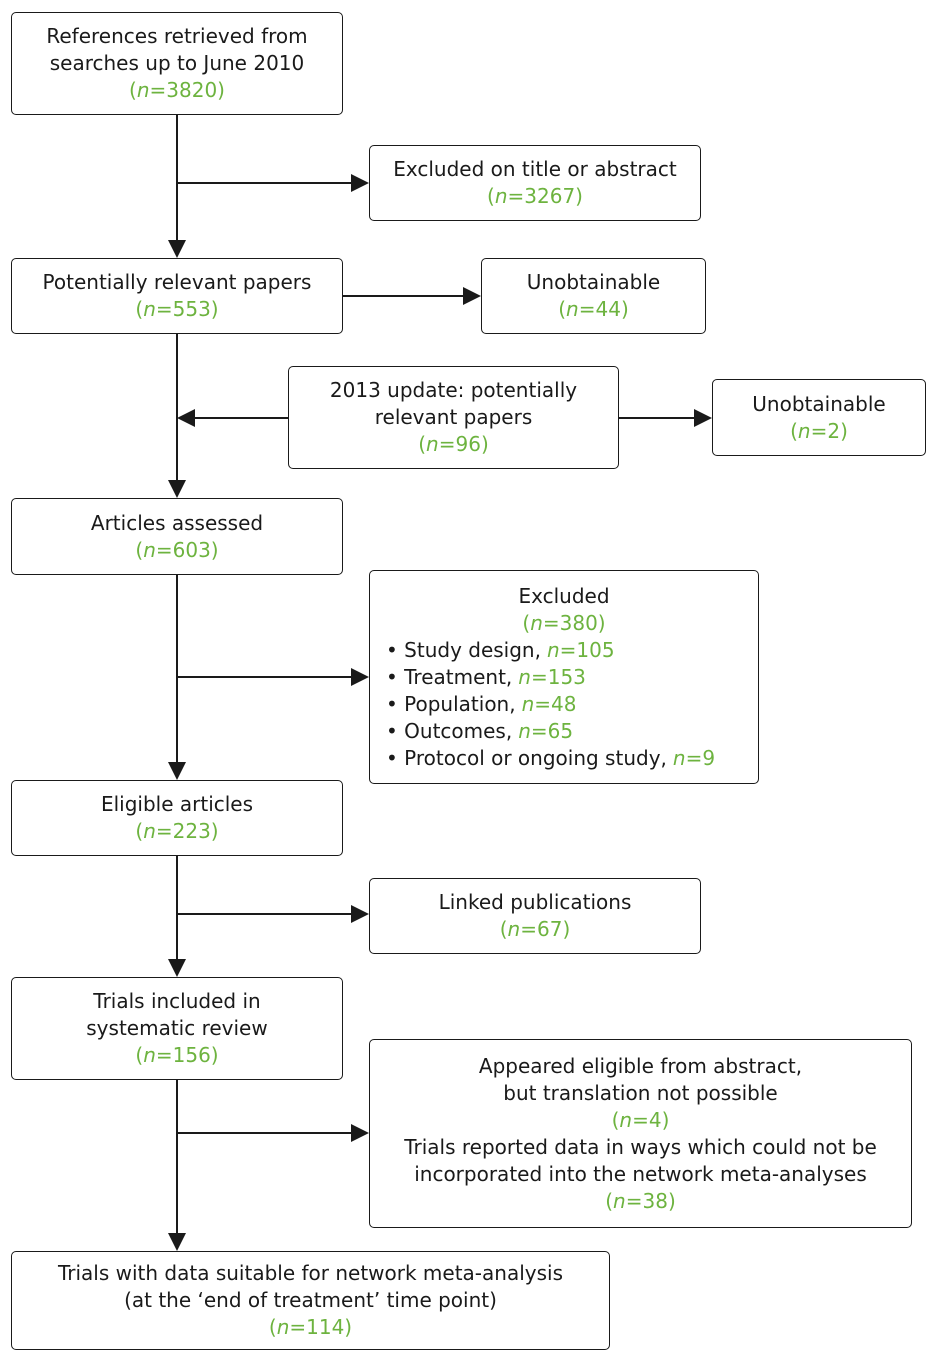 The width and height of the screenshot is (927, 1351). What do you see at coordinates (535, 757) in the screenshot?
I see `reason-label: Protocol or ongoing study,` at bounding box center [535, 757].